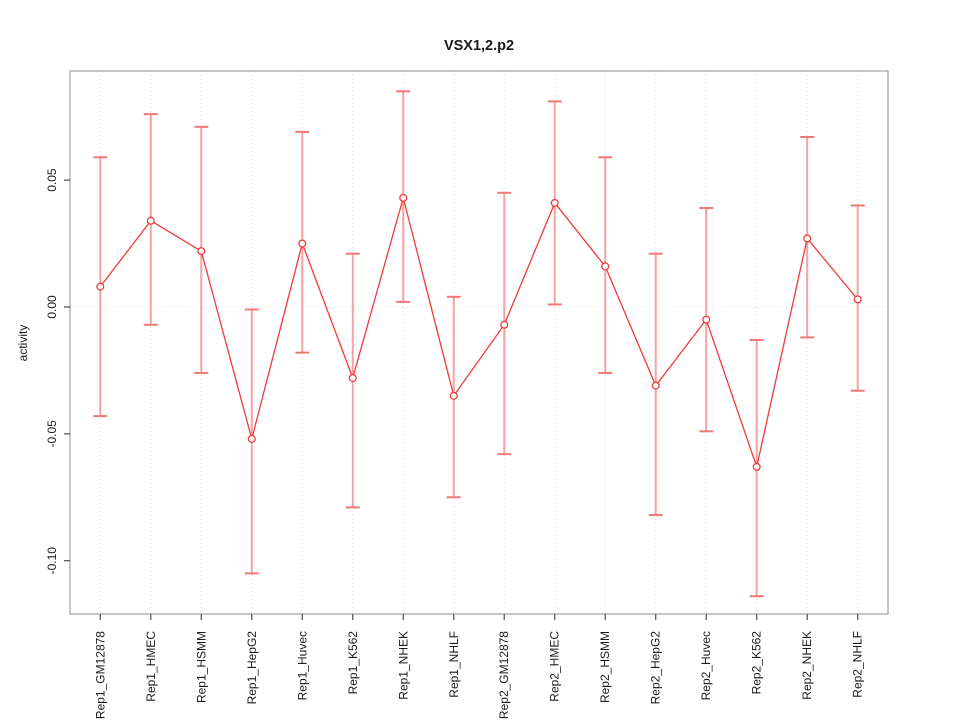  I want to click on x-tick-label: Rep2_NHLF, so click(858, 664).